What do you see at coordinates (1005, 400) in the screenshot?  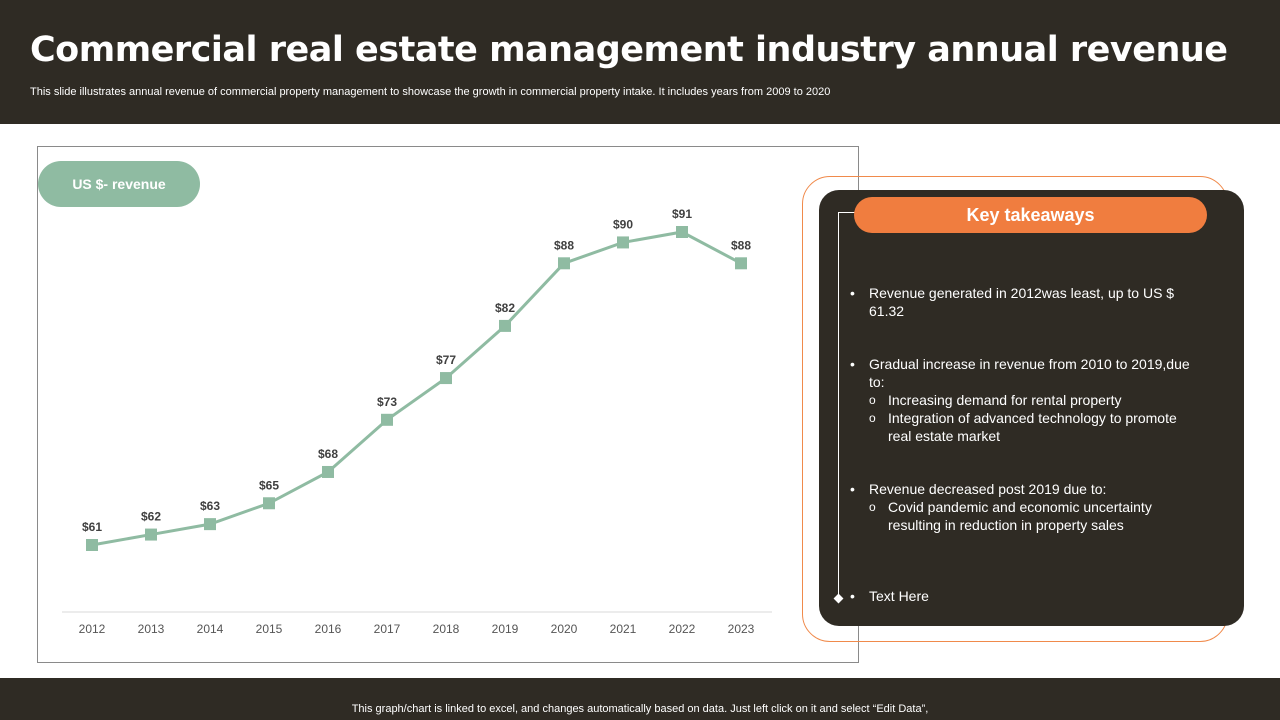 I see `takeaway-subtext: Increasing demand for rental property` at bounding box center [1005, 400].